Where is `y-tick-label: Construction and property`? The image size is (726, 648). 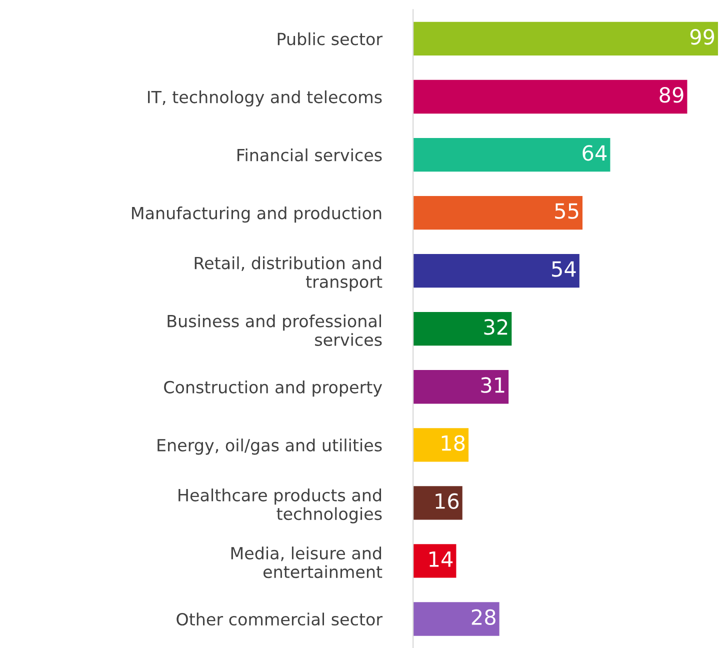
y-tick-label: Construction and property is located at coordinates (273, 388).